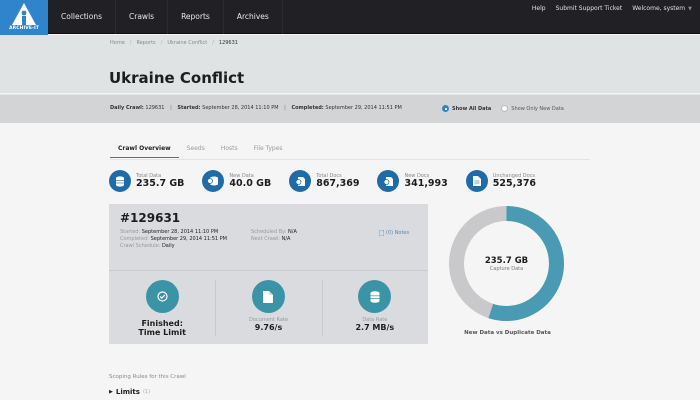  What do you see at coordinates (690, 9) in the screenshot?
I see `chevron-down-icon: ▼` at bounding box center [690, 9].